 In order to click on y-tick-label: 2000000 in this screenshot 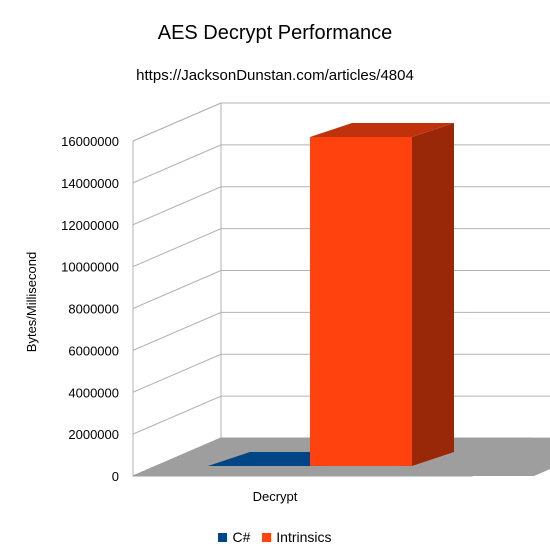, I will do `click(93, 434)`.